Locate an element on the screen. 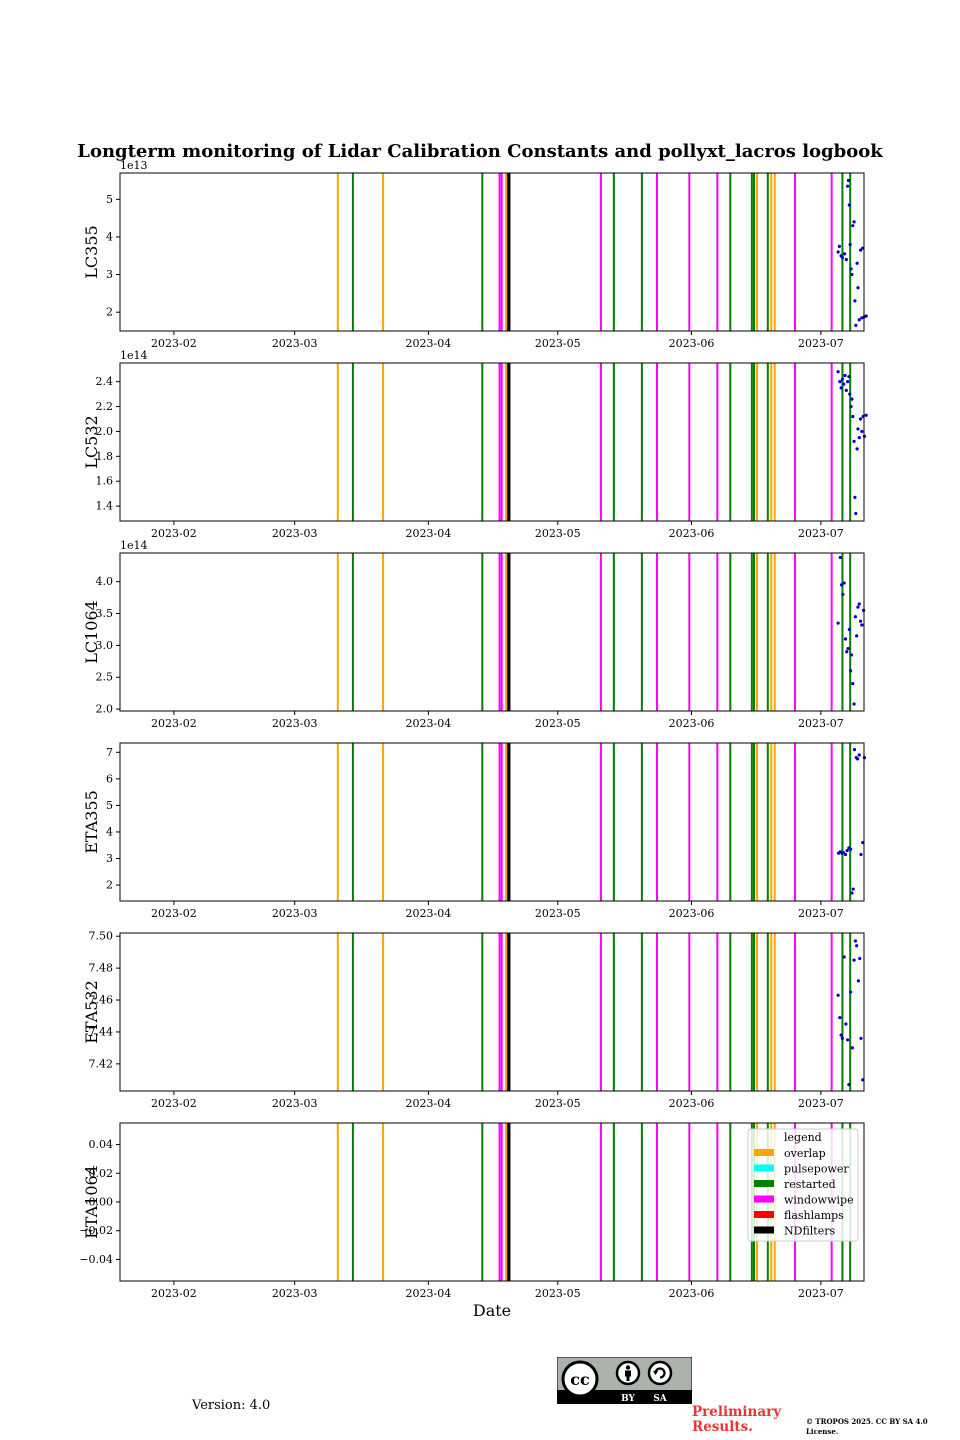 The image size is (960, 1440). y-tick-label: −0.04 is located at coordinates (96, 1259).